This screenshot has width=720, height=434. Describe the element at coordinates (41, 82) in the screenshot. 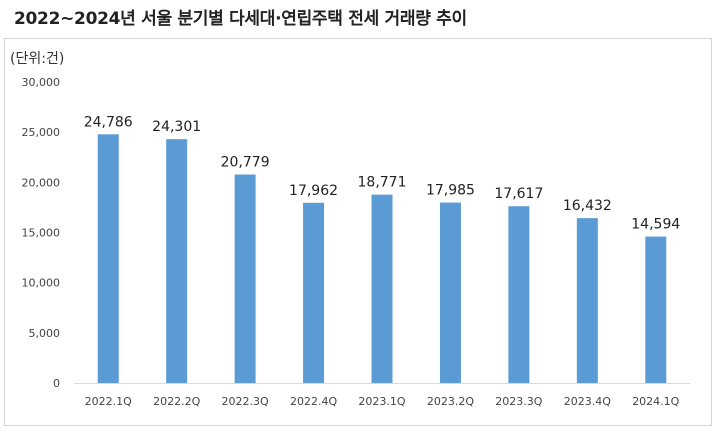

I see `y-tick-label: 30,000` at that location.